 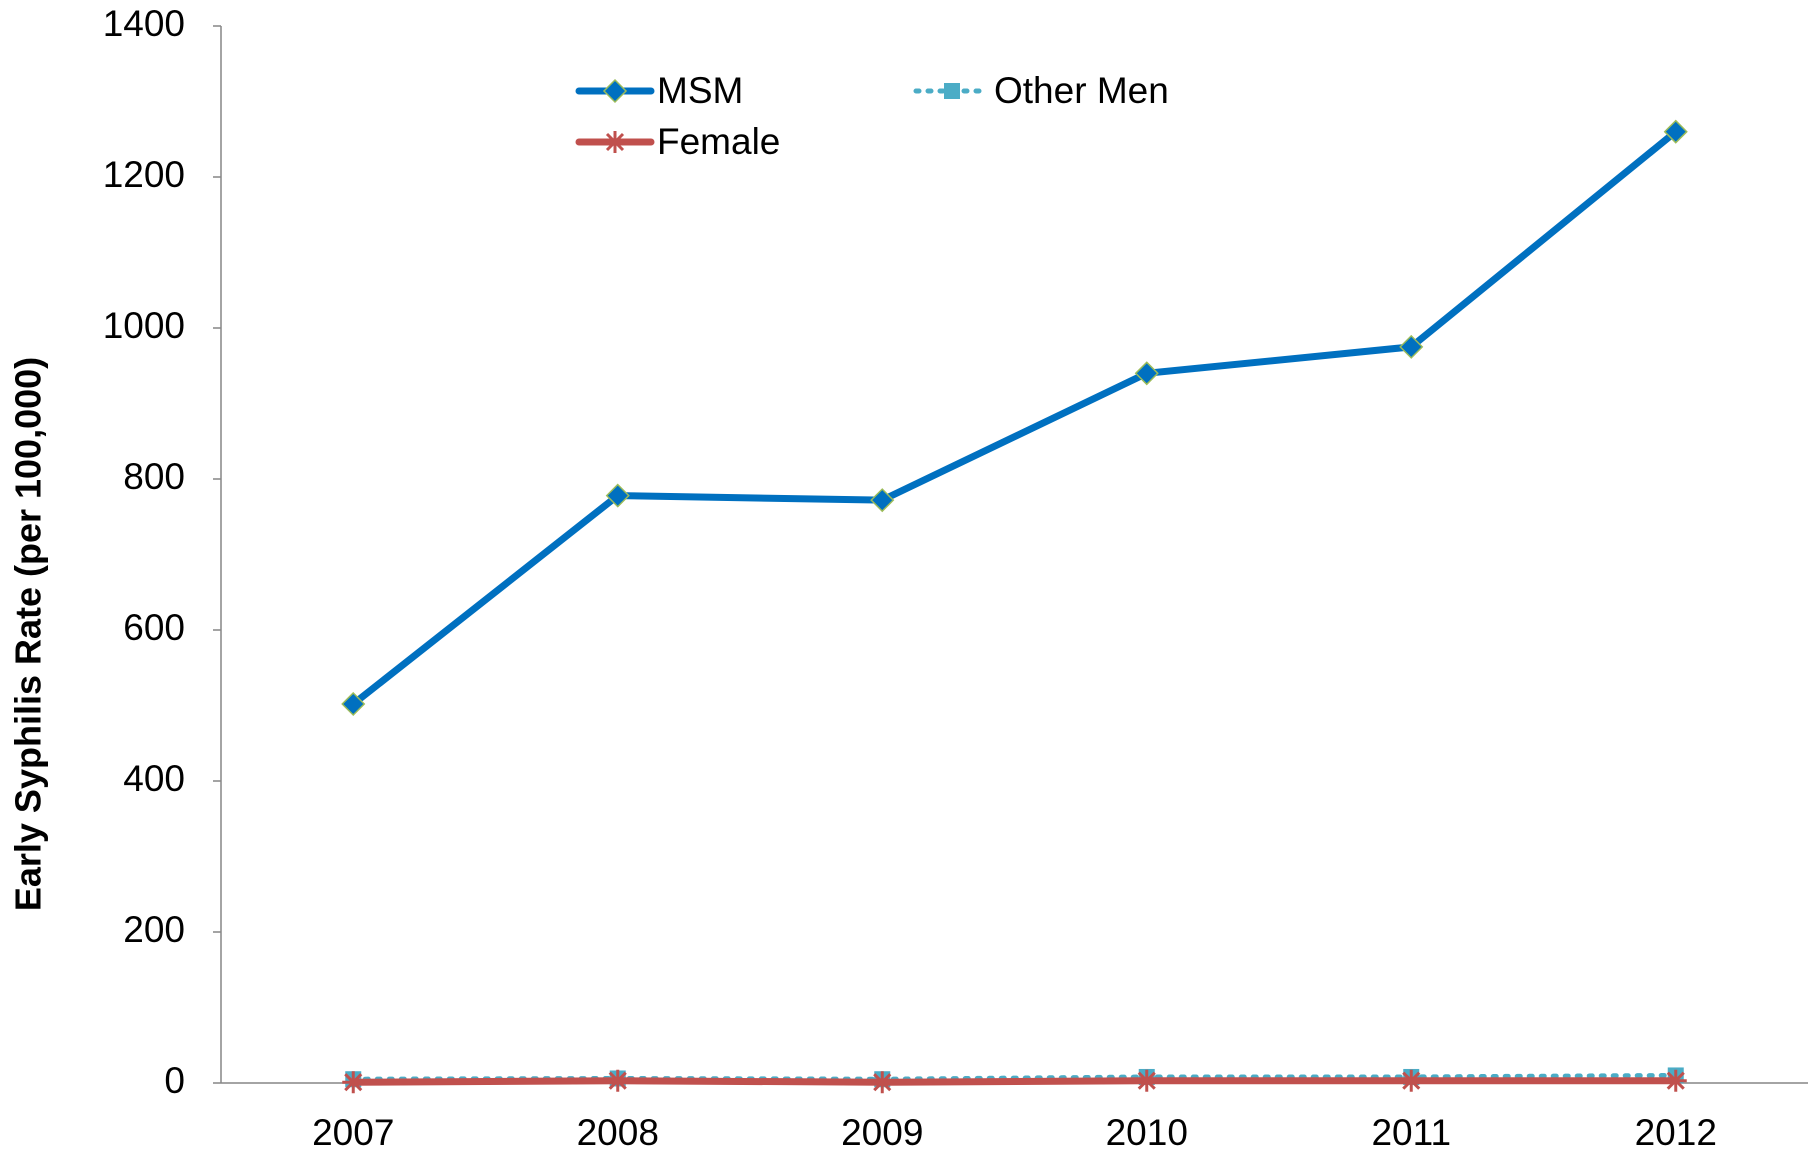 What do you see at coordinates (144, 23) in the screenshot?
I see `y-tick-label: 1400` at bounding box center [144, 23].